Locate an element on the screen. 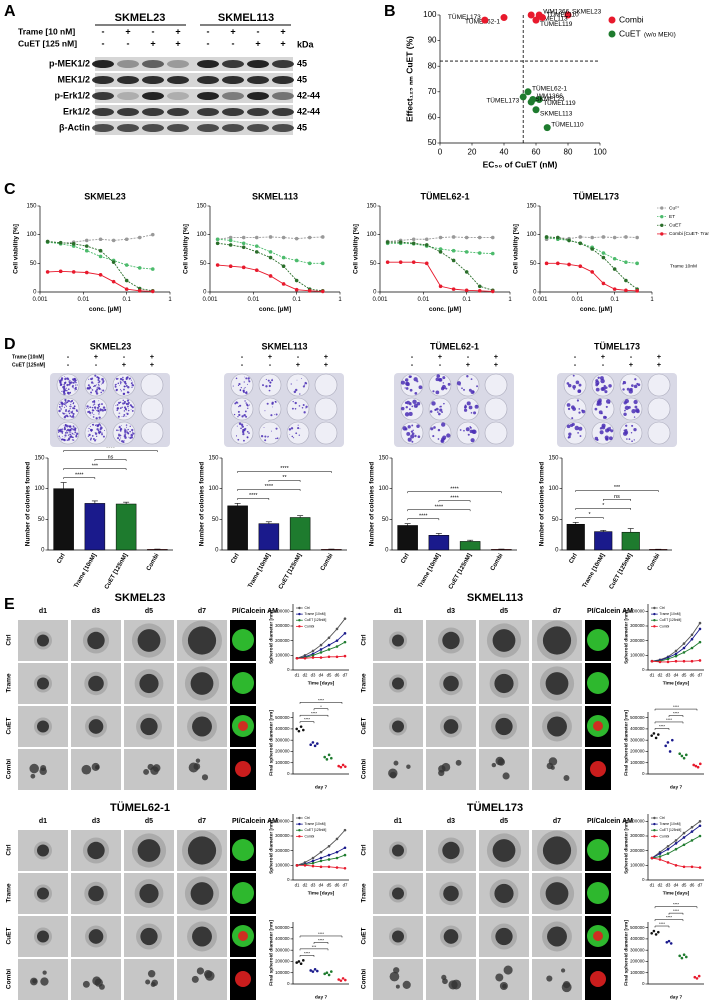  y-tick-label: 100000 is located at coordinates (637, 762).